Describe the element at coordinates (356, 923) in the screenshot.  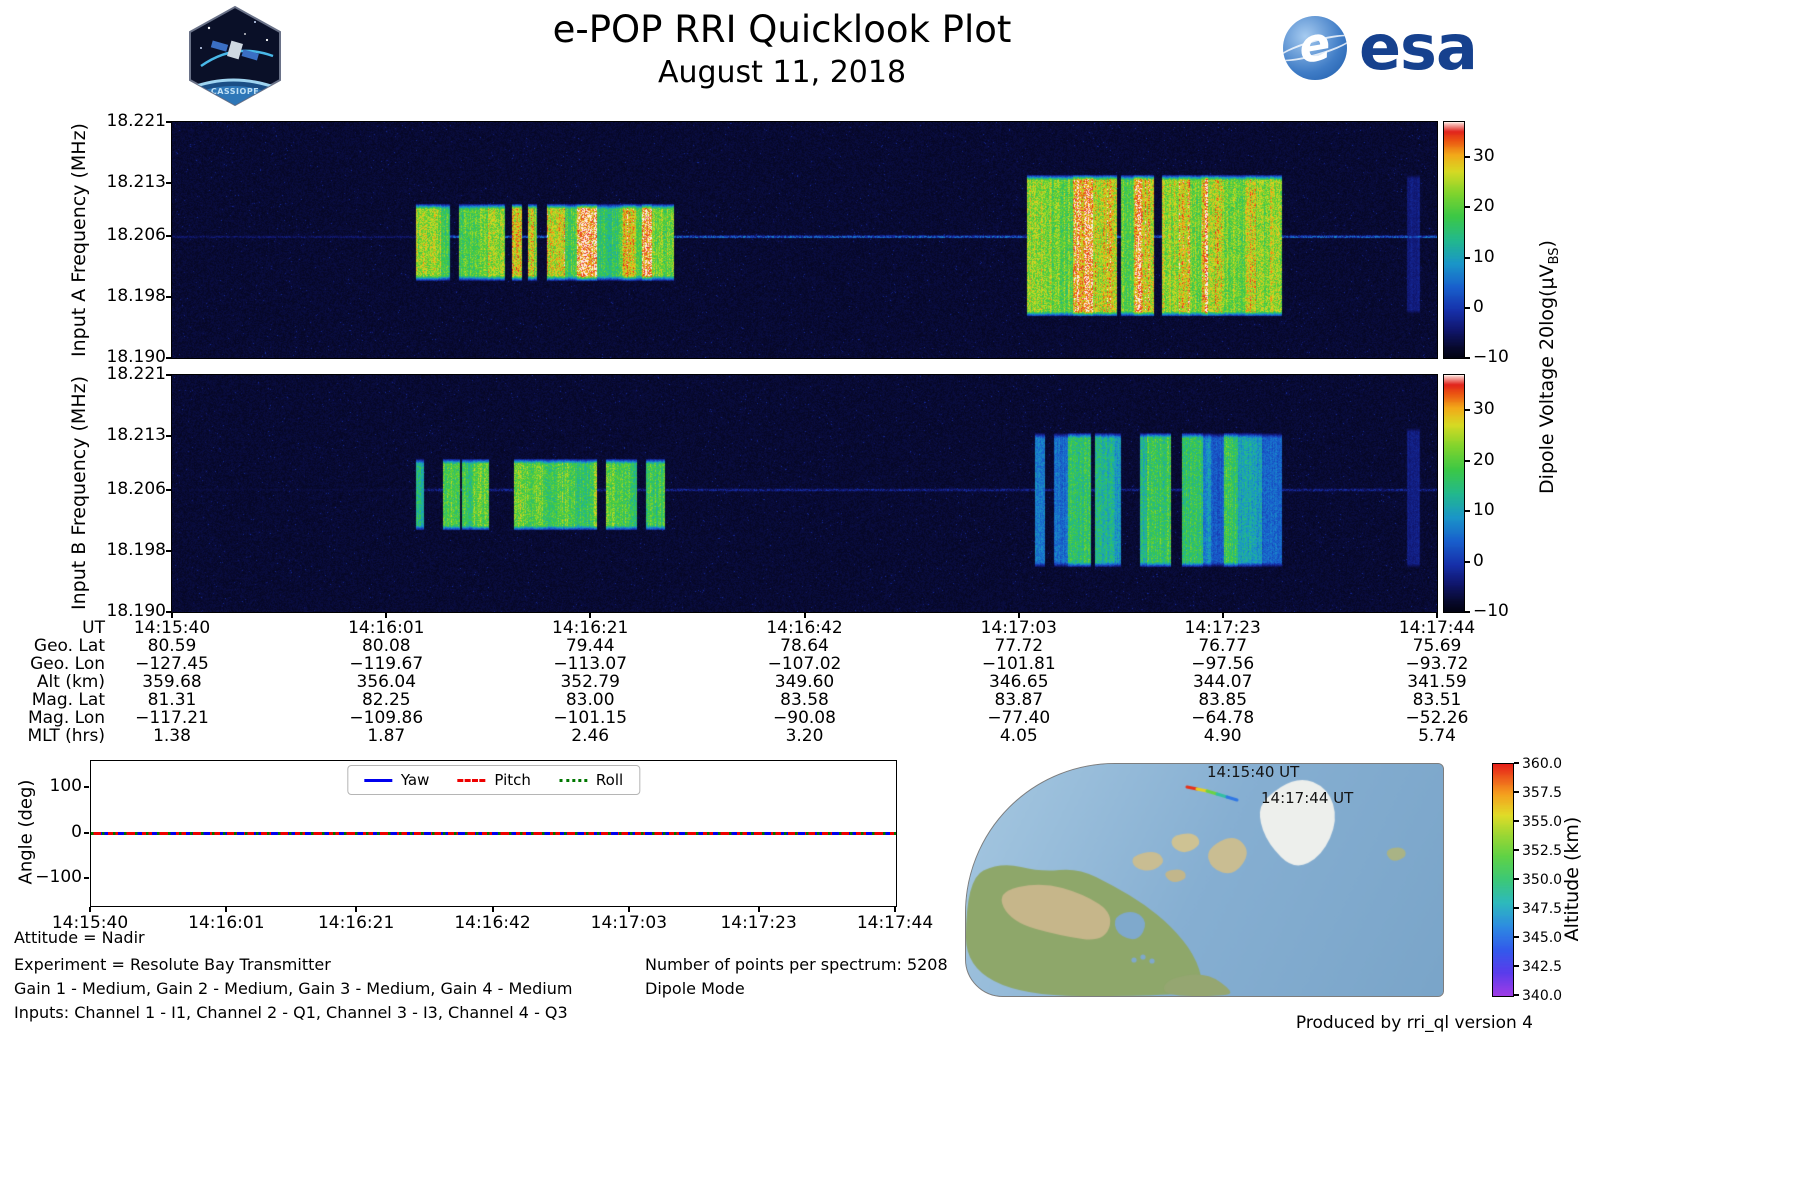
I see `angle-xtick-label: 14:16:21` at that location.